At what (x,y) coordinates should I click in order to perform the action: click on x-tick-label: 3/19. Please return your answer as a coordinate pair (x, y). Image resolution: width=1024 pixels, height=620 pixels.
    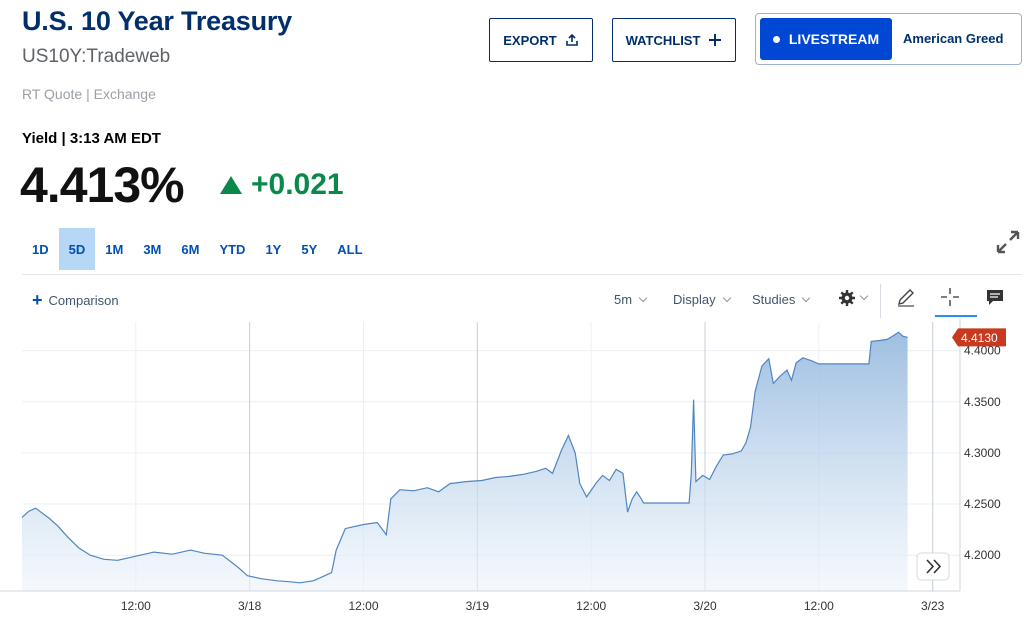
    Looking at the image, I should click on (478, 606).